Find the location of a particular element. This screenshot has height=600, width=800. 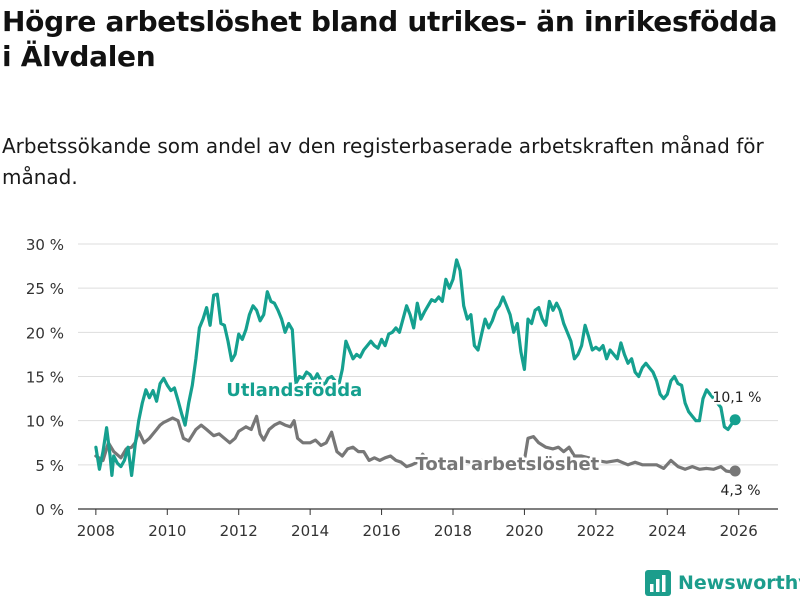

end-value-label-utlandsfodda: 10,1 % is located at coordinates (736, 398).